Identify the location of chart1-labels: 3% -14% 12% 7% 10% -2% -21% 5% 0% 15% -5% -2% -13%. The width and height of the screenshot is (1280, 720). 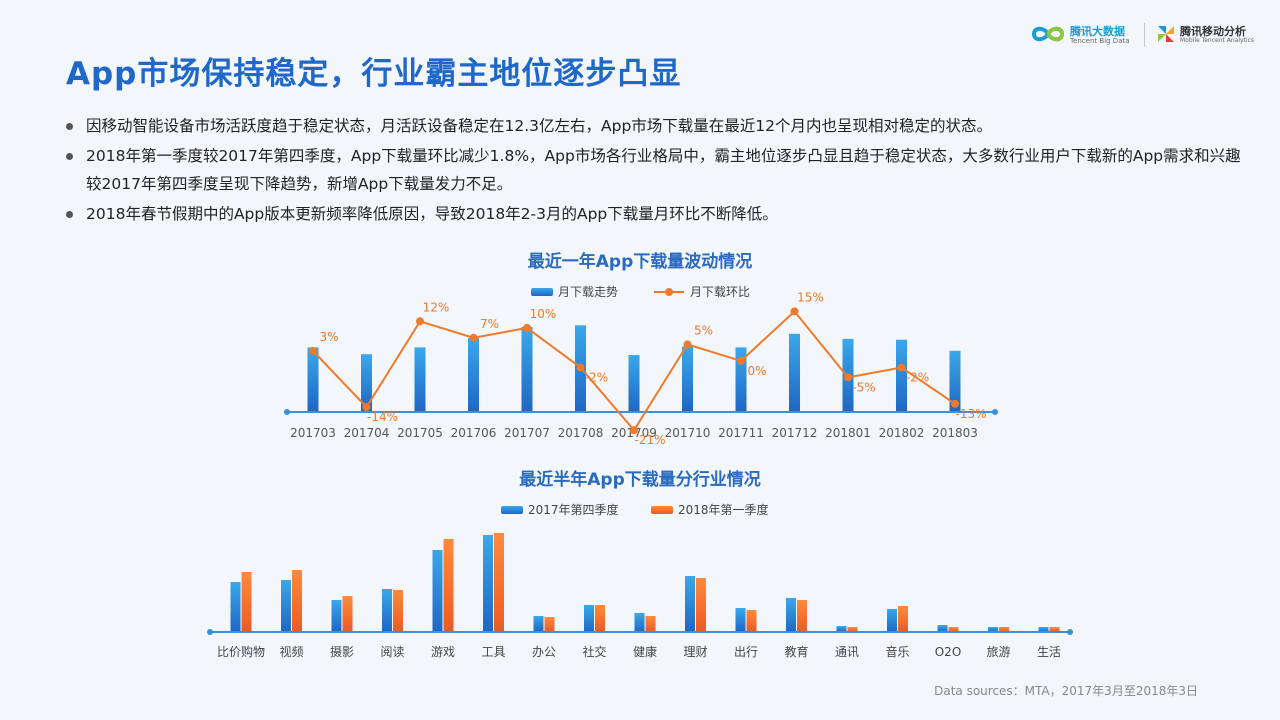
(652, 368).